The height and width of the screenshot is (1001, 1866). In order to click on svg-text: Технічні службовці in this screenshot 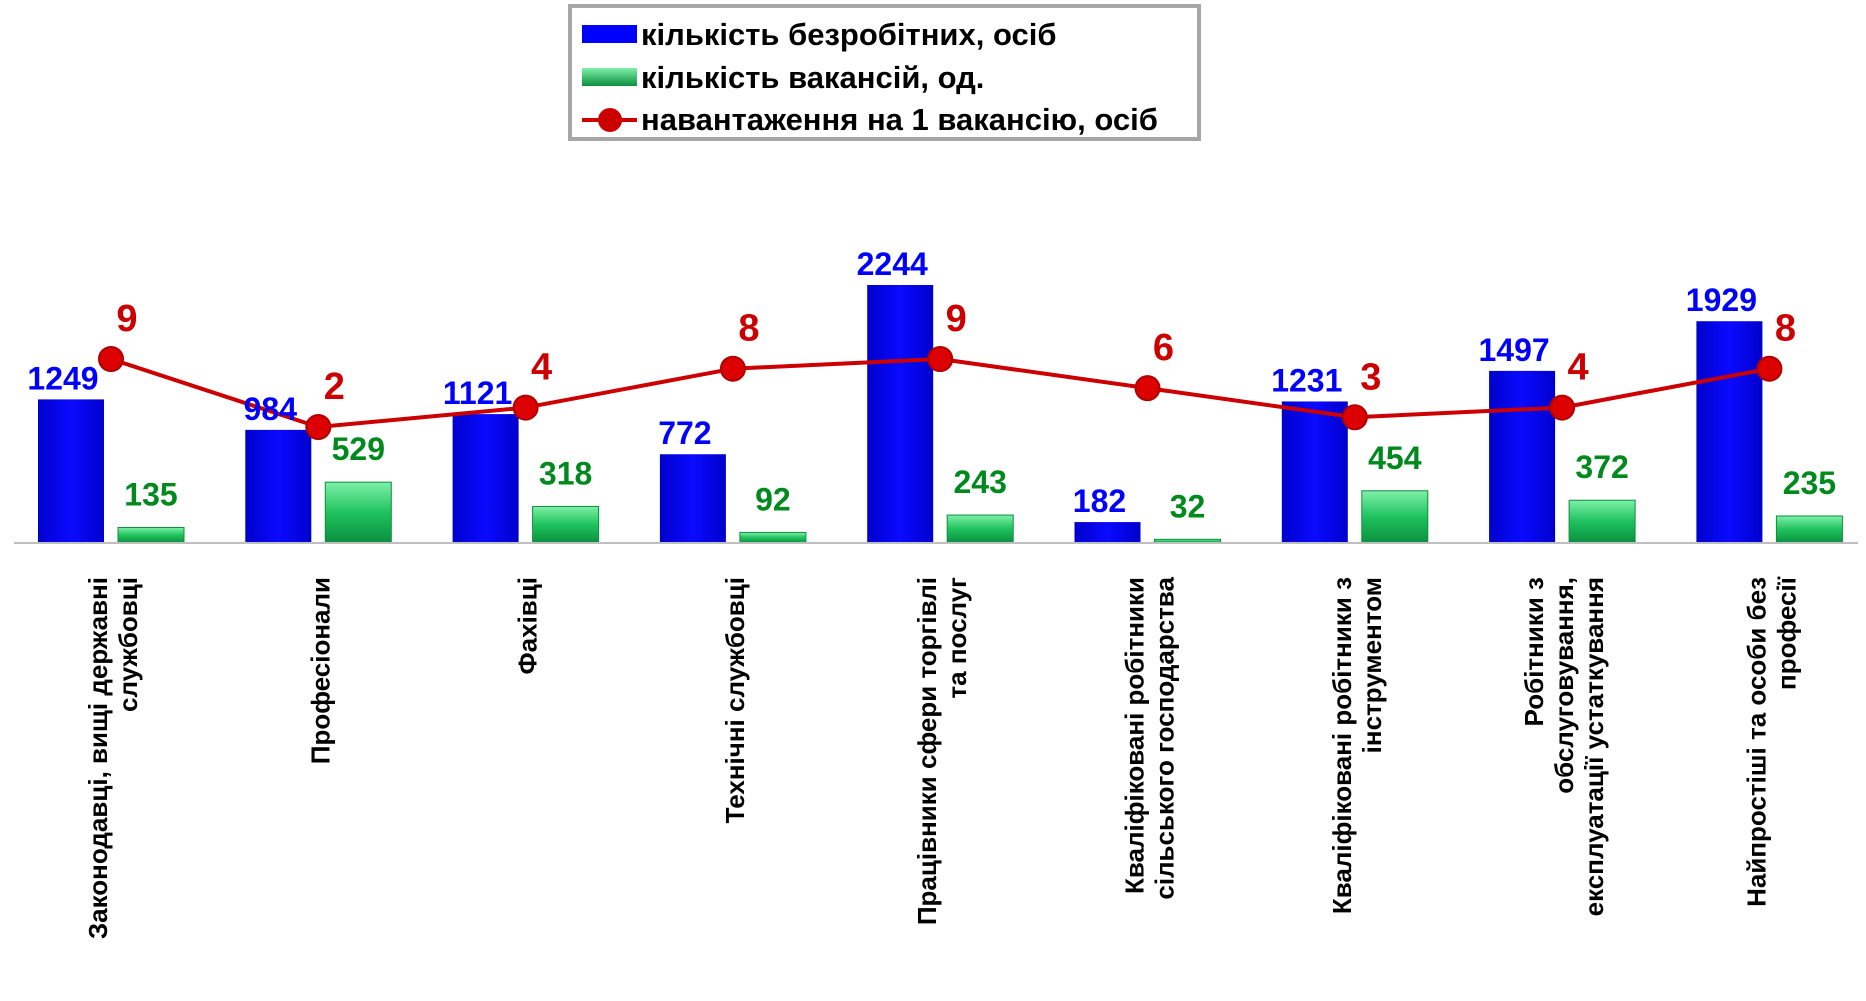, I will do `click(735, 700)`.